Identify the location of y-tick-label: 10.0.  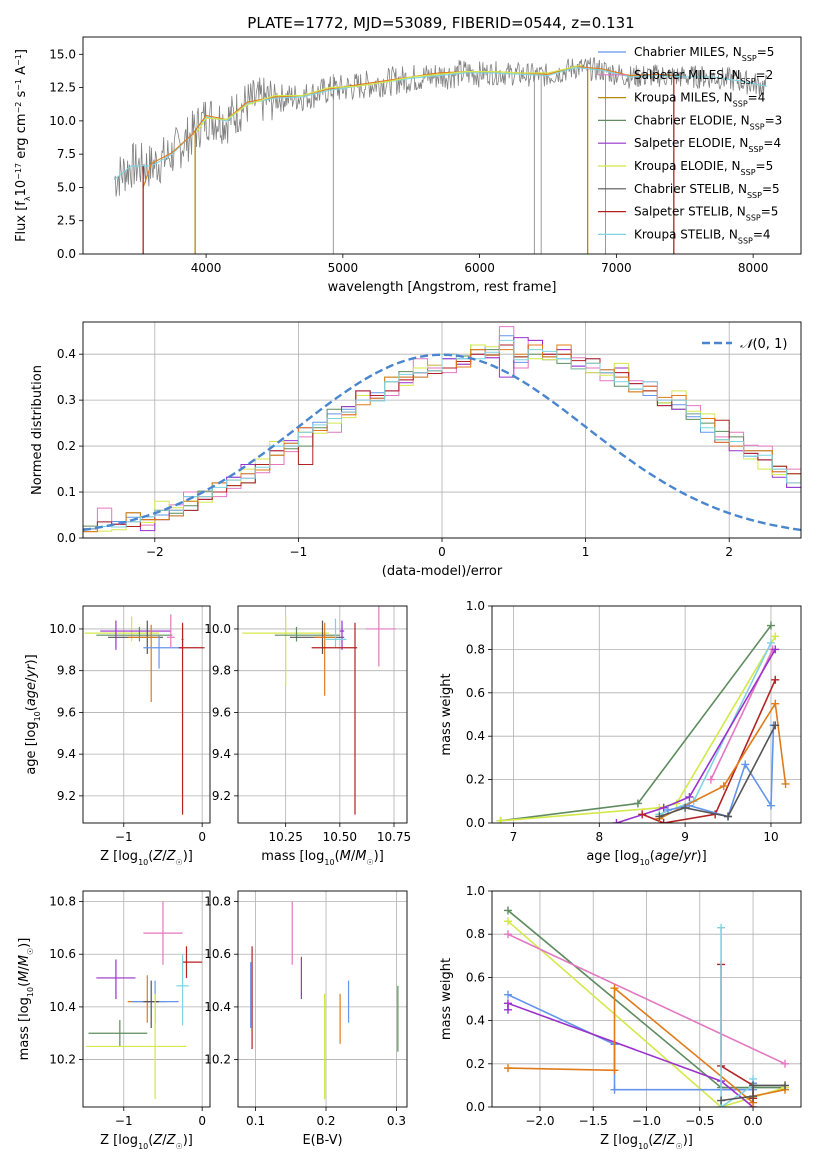
(62, 121).